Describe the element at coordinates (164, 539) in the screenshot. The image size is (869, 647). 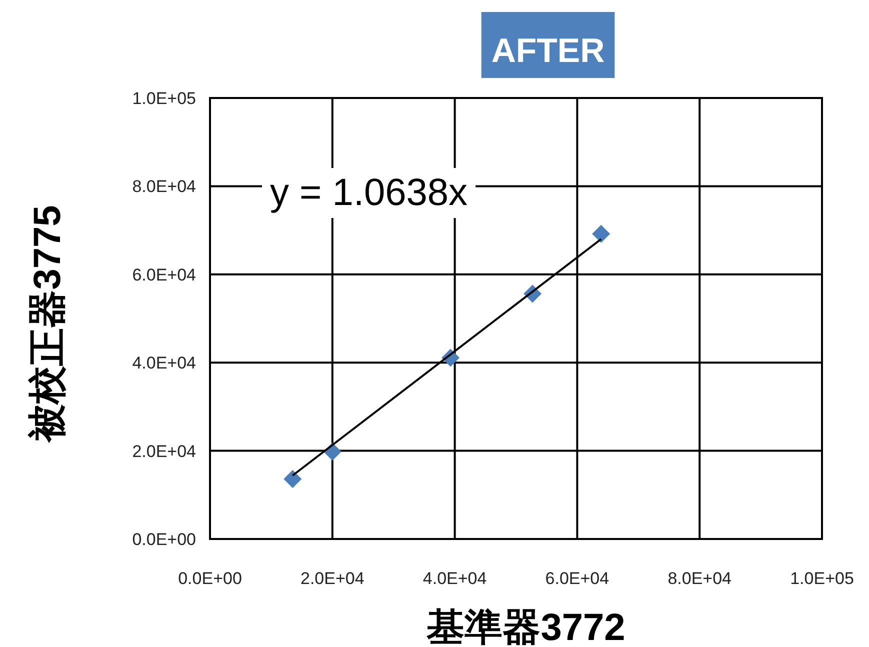
I see `y-tick-label: 0.0E+00` at that location.